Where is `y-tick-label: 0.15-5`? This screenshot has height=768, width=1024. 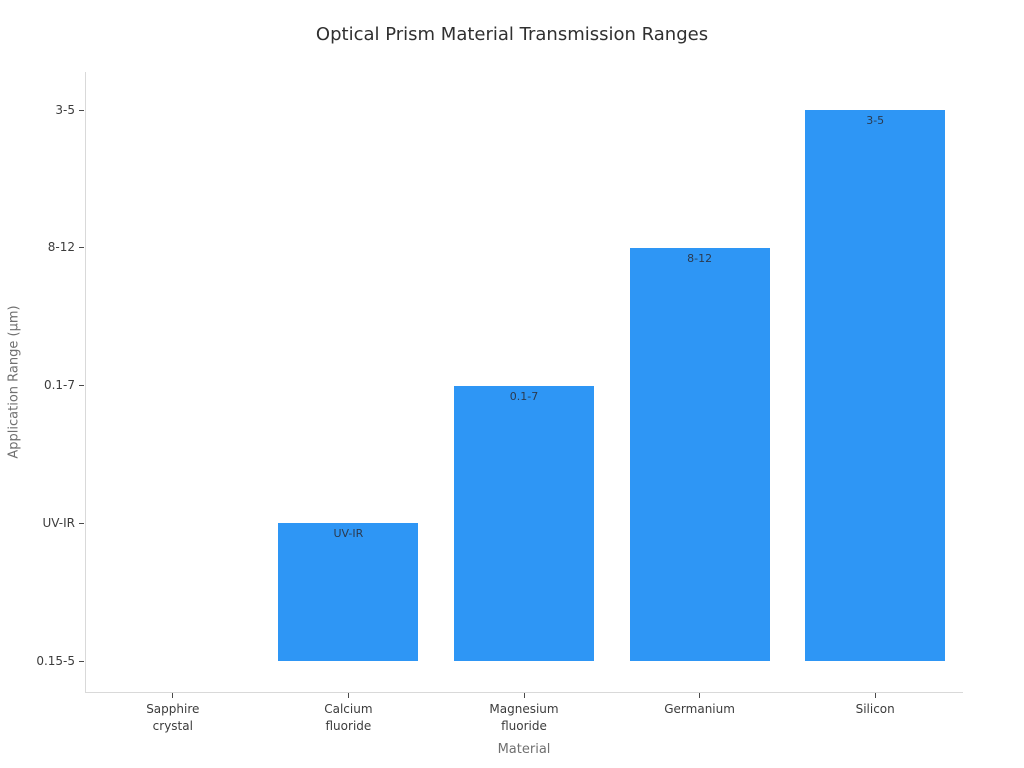
y-tick-label: 0.15-5 is located at coordinates (55, 660).